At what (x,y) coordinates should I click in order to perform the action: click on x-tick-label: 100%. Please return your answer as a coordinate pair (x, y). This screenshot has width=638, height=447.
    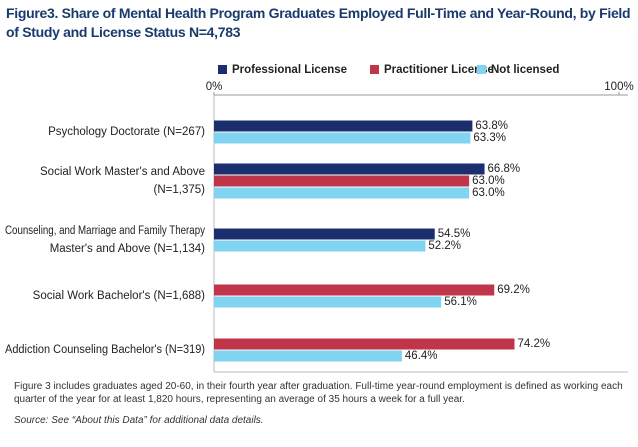
    Looking at the image, I should click on (618, 87).